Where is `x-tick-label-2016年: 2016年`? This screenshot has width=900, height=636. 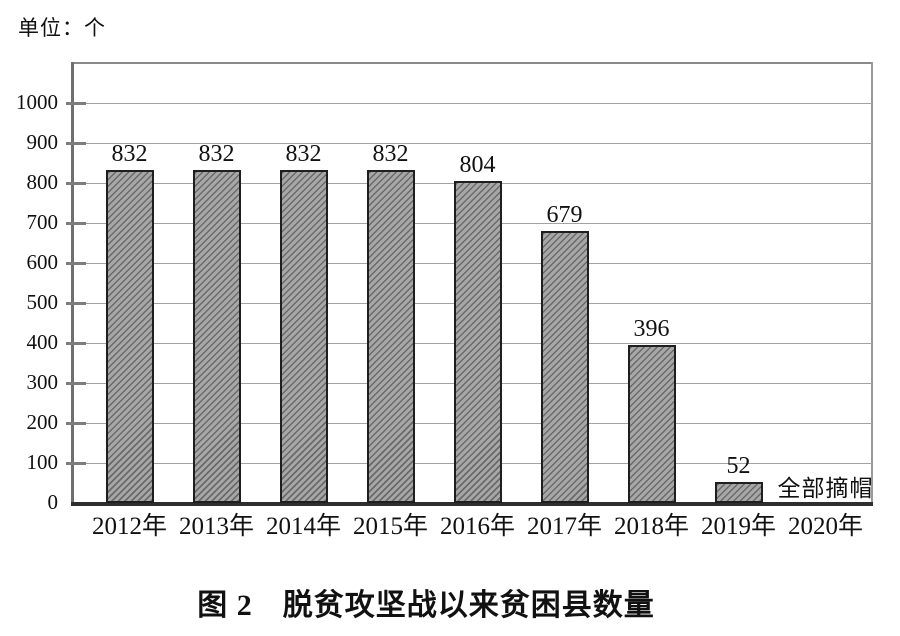
x-tick-label-2016年: 2016年 is located at coordinates (477, 526).